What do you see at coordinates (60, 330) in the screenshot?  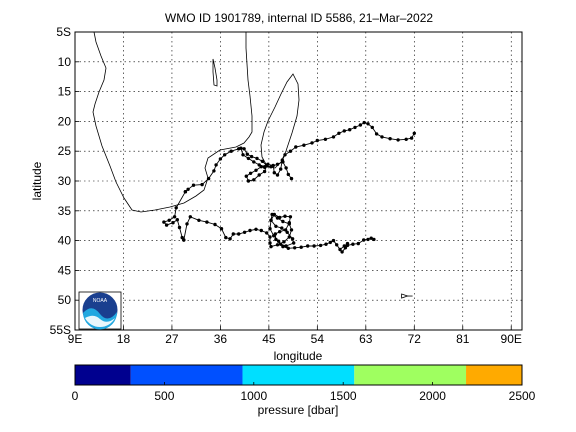 I see `y-tick-label: 55S` at bounding box center [60, 330].